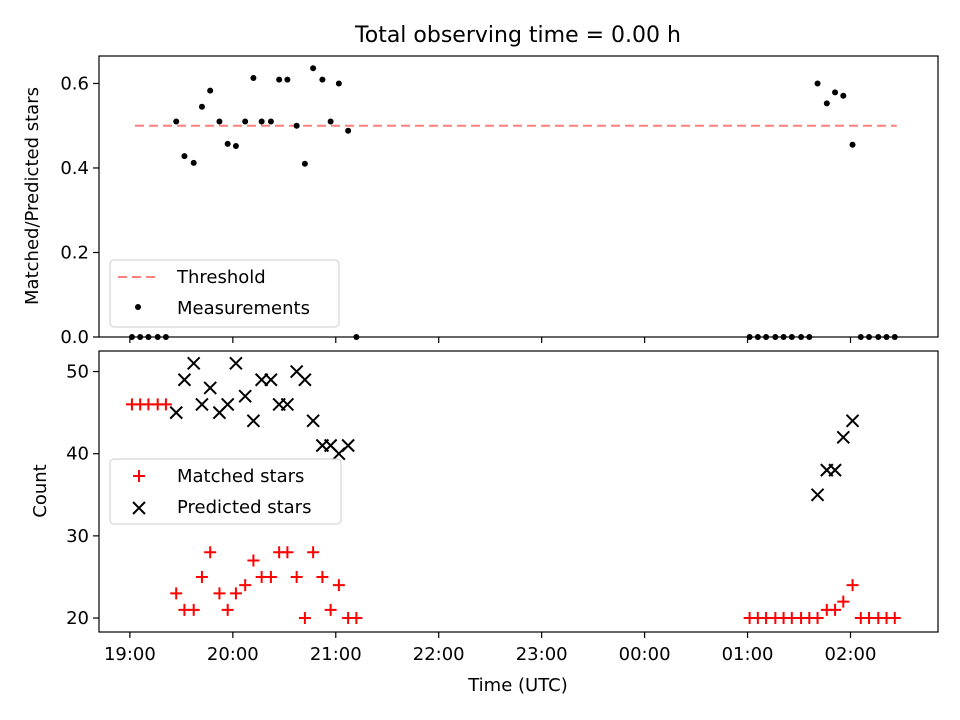 This screenshot has width=960, height=720. What do you see at coordinates (542, 654) in the screenshot?
I see `count-x-tick-label: 23:00` at bounding box center [542, 654].